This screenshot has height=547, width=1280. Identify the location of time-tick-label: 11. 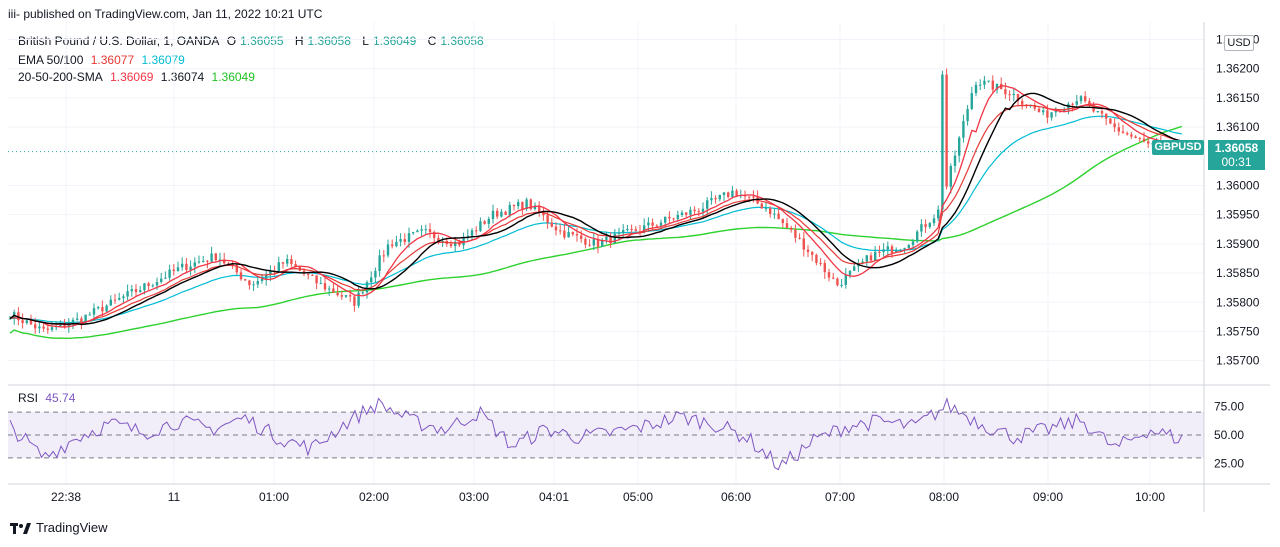
(174, 497).